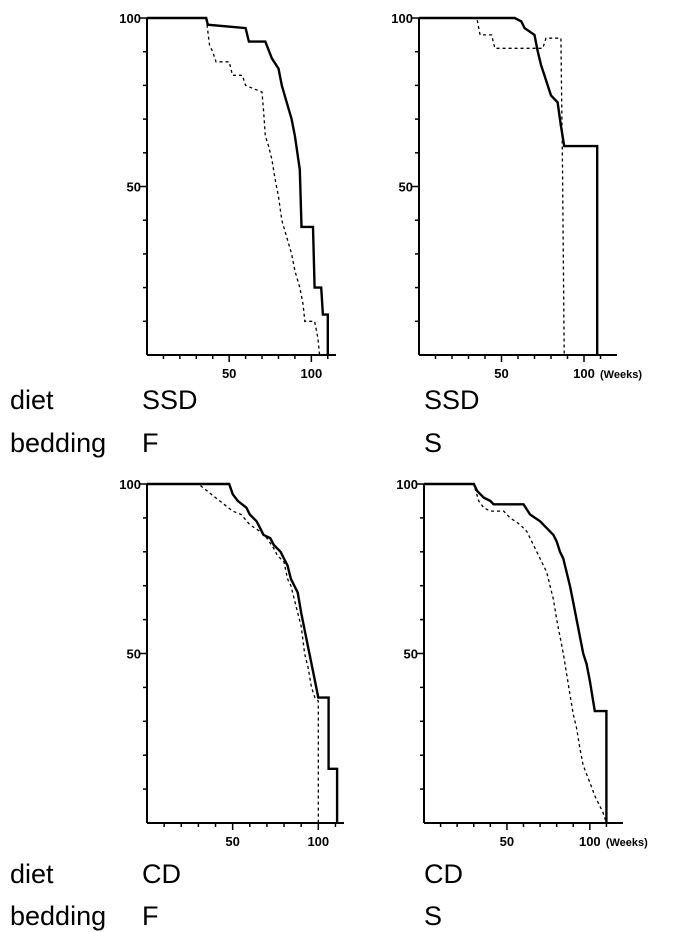 Image resolution: width=685 pixels, height=932 pixels. What do you see at coordinates (150, 443) in the screenshot?
I see `panel-ssd-f-bedding-label: F` at bounding box center [150, 443].